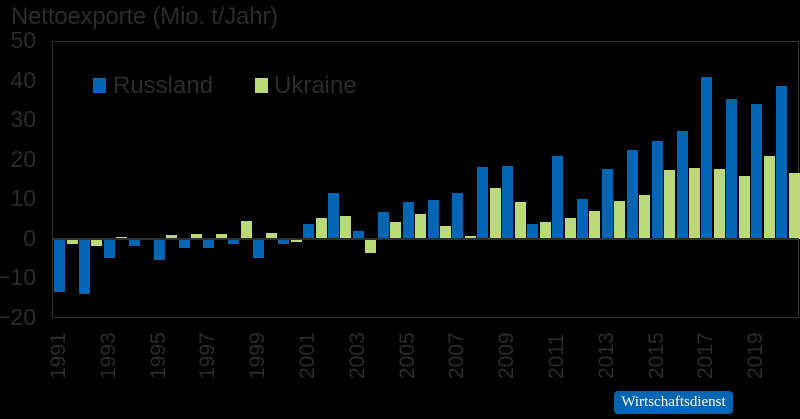 The width and height of the screenshot is (800, 419). Describe the element at coordinates (84, 266) in the screenshot. I see `bar-russland-1992` at that location.